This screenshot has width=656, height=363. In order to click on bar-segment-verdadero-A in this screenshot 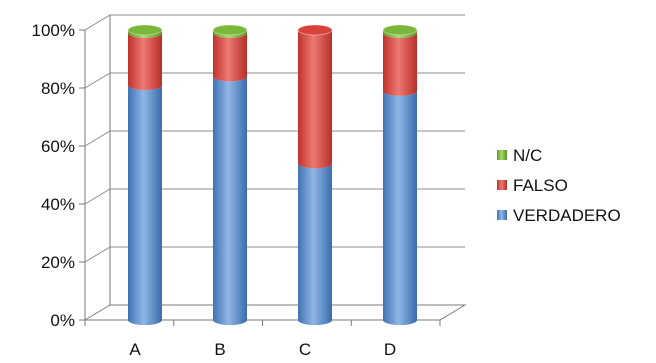, I will do `click(145, 205)`.